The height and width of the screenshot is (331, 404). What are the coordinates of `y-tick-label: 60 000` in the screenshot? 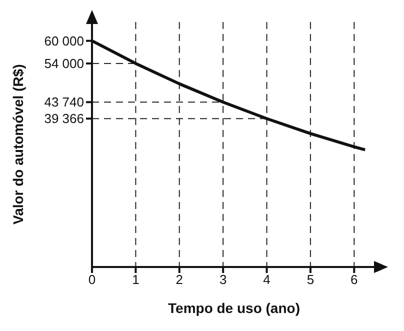 It's located at (64, 40).